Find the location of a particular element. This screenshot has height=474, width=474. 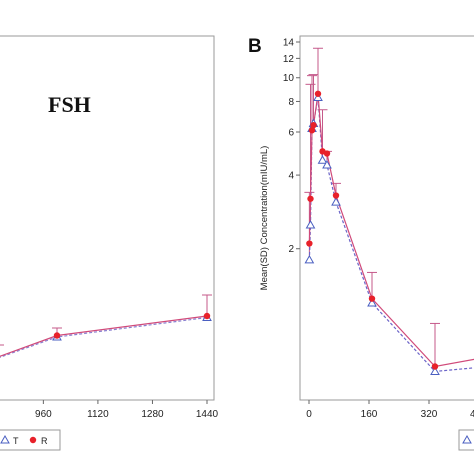

panel-a-legend-label-T: T is located at coordinates (16, 441).